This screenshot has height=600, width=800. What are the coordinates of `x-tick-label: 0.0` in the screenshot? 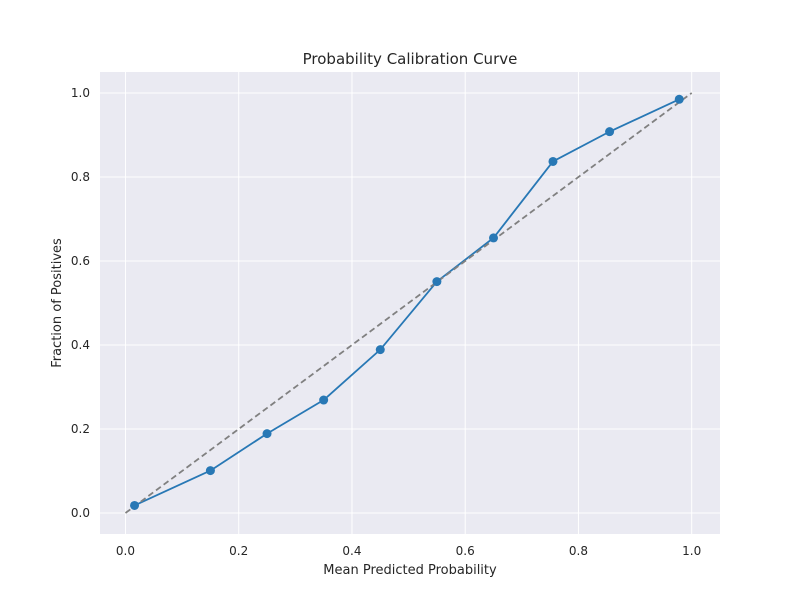 It's located at (125, 551).